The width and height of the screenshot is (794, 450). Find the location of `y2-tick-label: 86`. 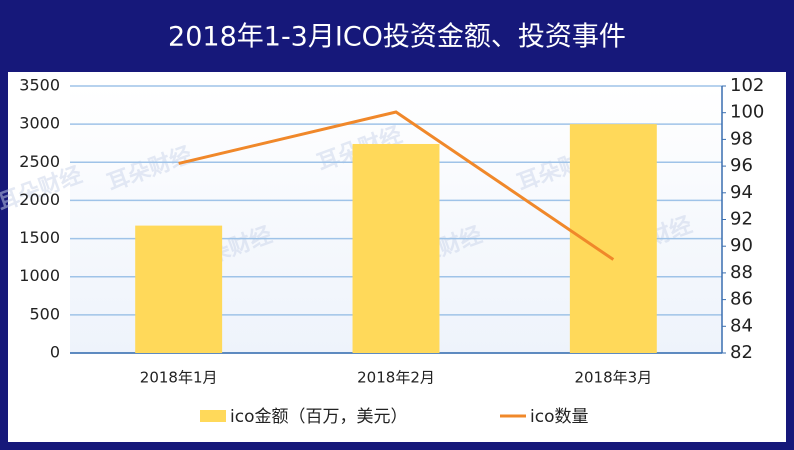

y2-tick-label: 86 is located at coordinates (741, 299).